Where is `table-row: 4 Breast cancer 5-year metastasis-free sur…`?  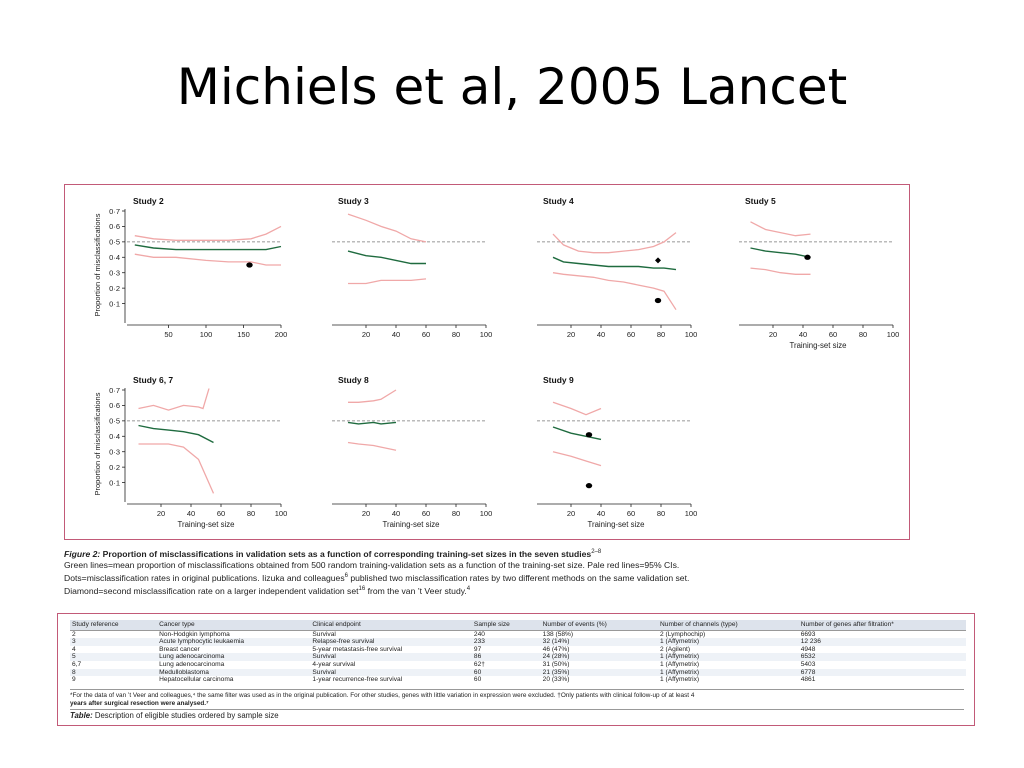
table-row: 4 Breast cancer 5-year metastasis-free sur… is located at coordinates (518, 650).